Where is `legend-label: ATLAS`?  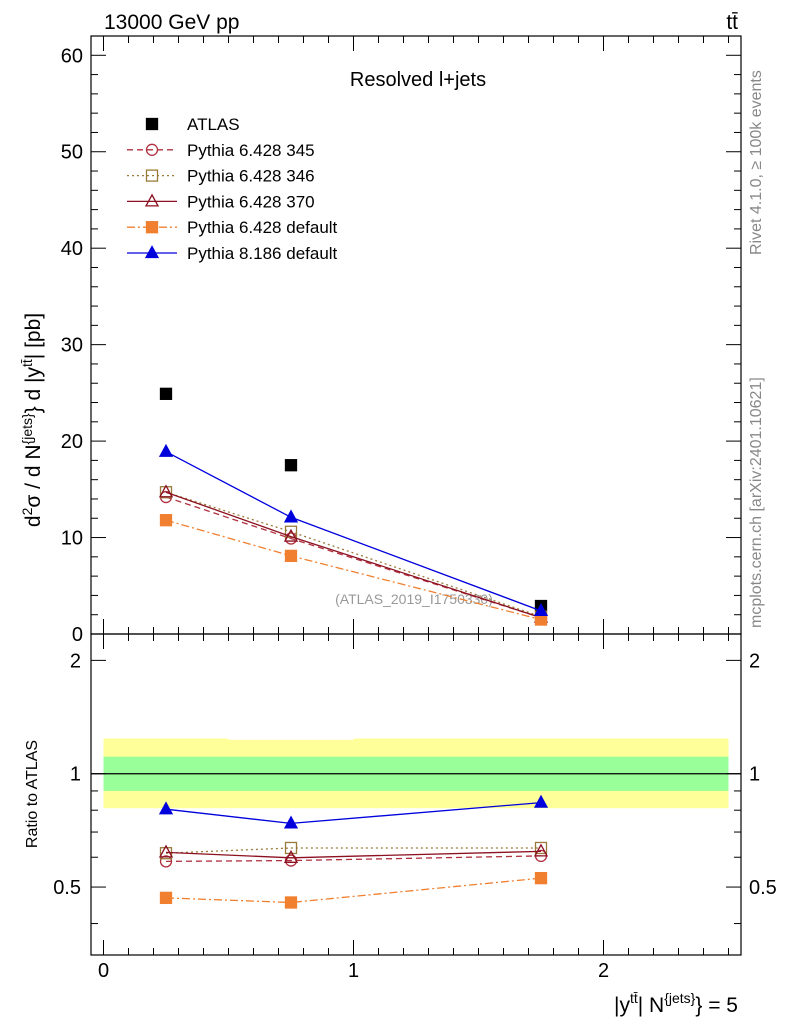 legend-label: ATLAS is located at coordinates (213, 124).